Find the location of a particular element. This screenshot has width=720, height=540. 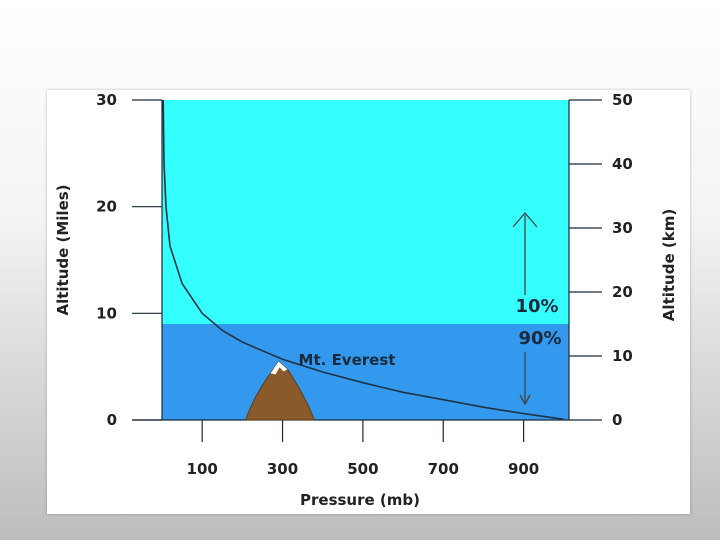

x-tick-label: 300 is located at coordinates (282, 469).